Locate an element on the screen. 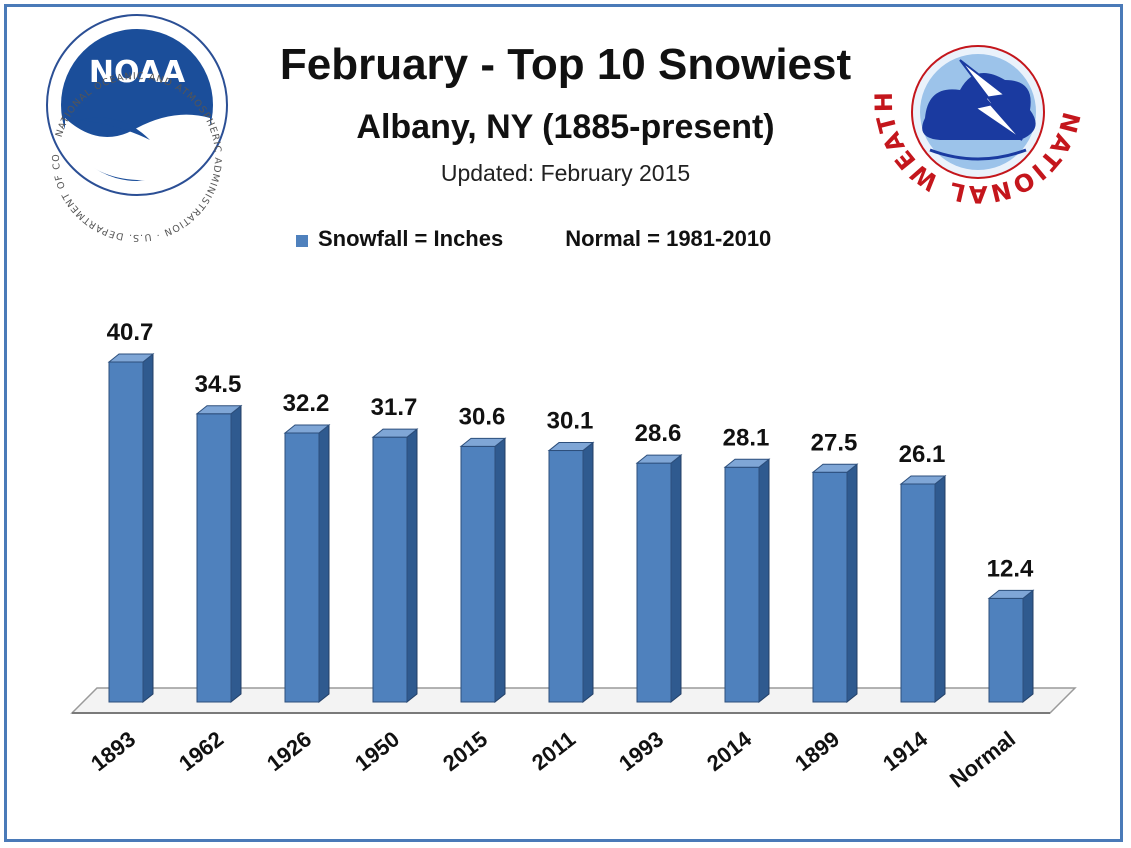 The height and width of the screenshot is (848, 1131). bar-2011 is located at coordinates (571, 572).